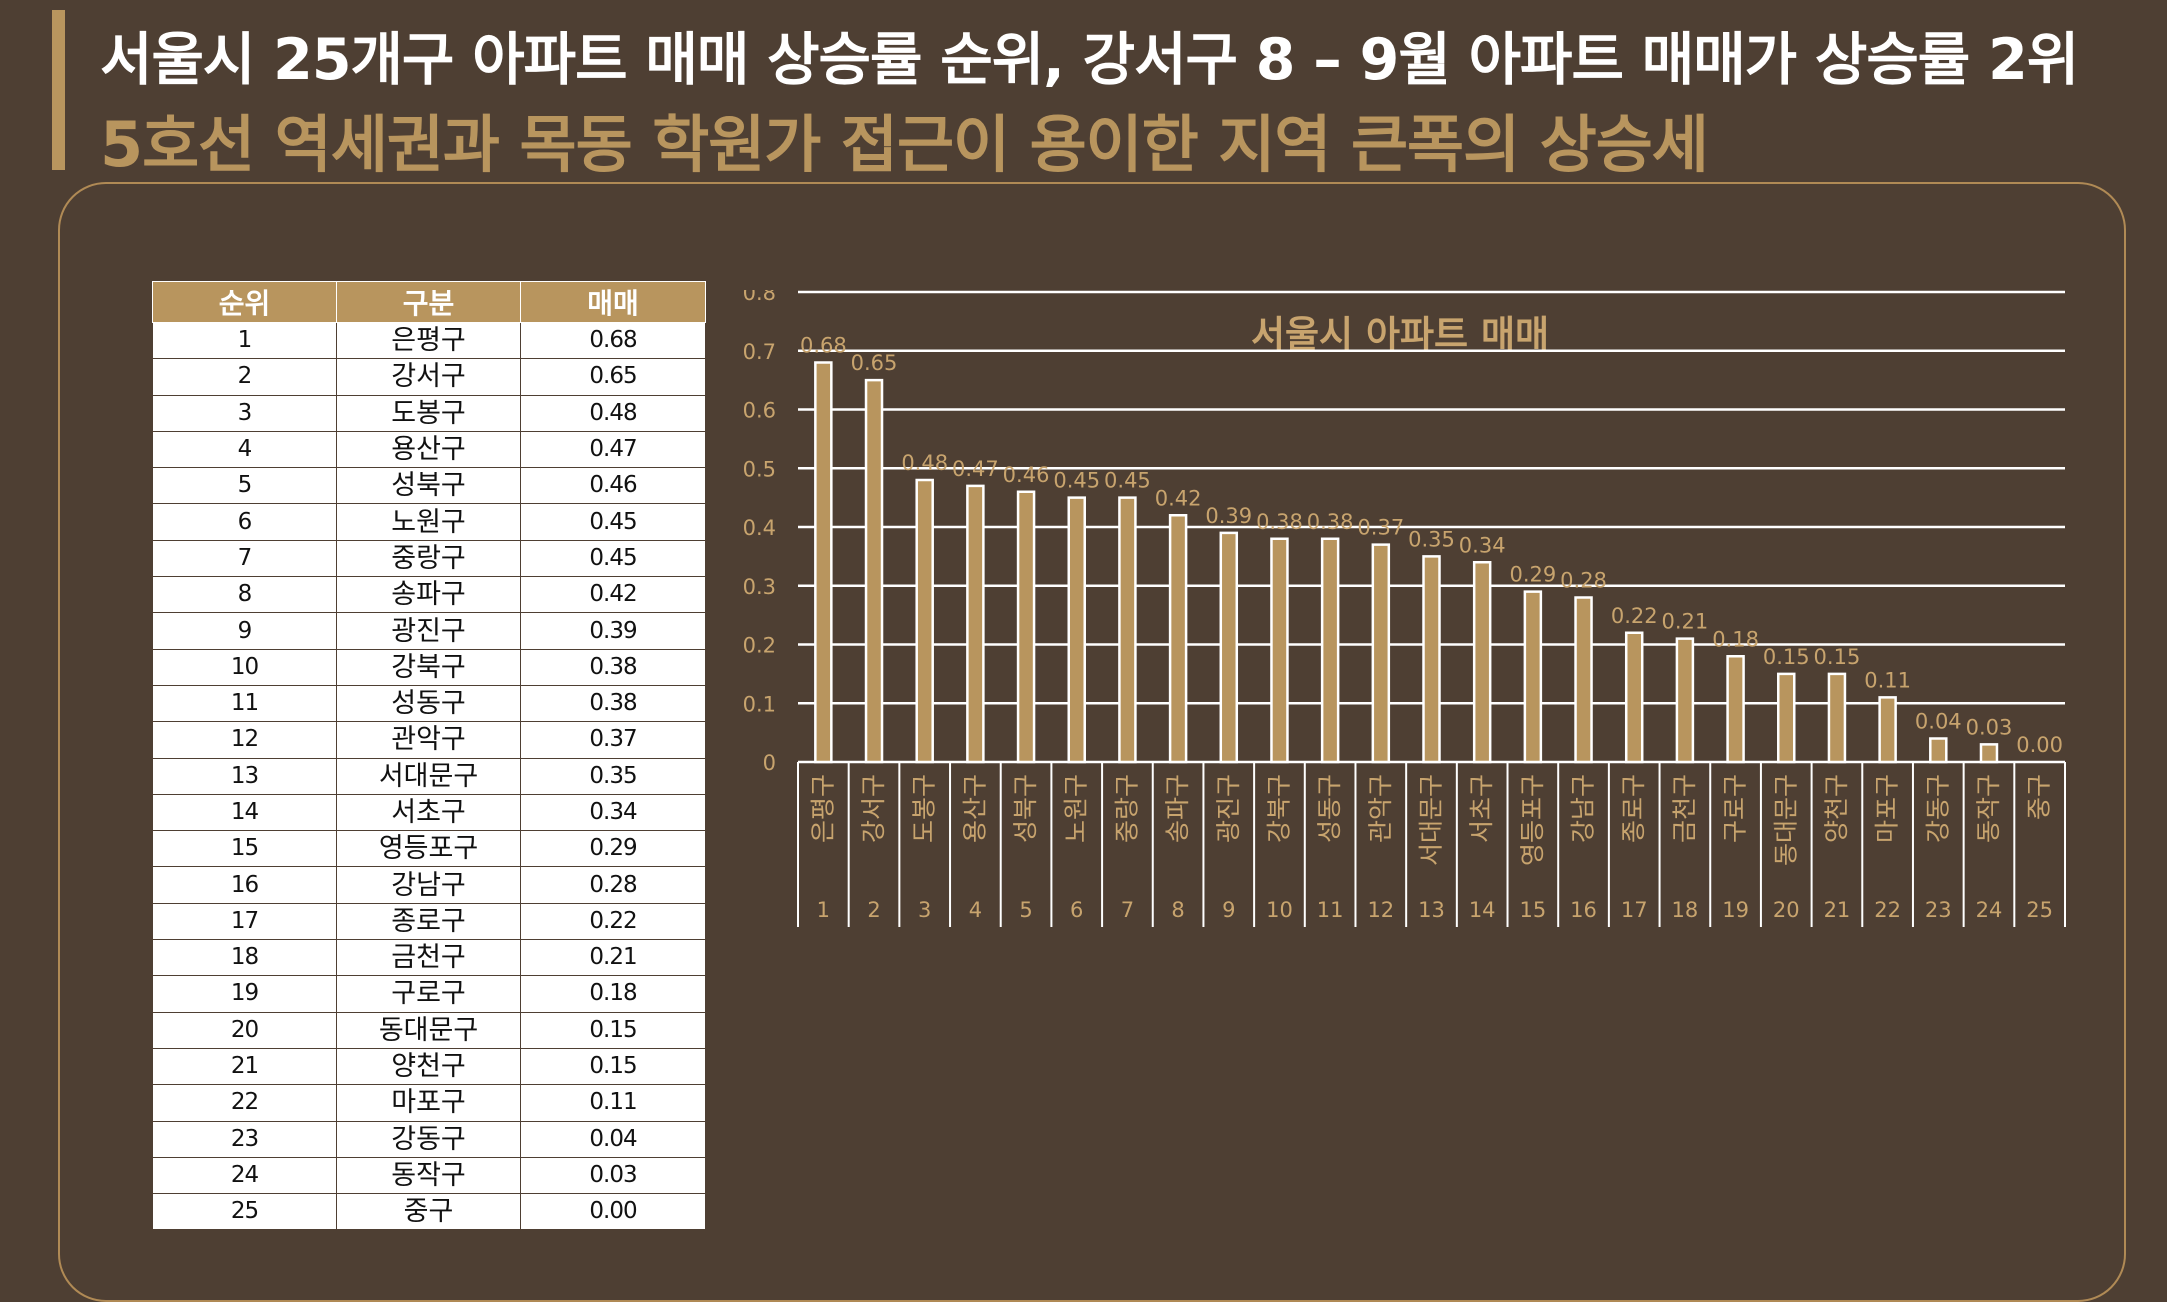 The image size is (2167, 1302). What do you see at coordinates (1178, 498) in the screenshot?
I see `data-label: 0.42` at bounding box center [1178, 498].